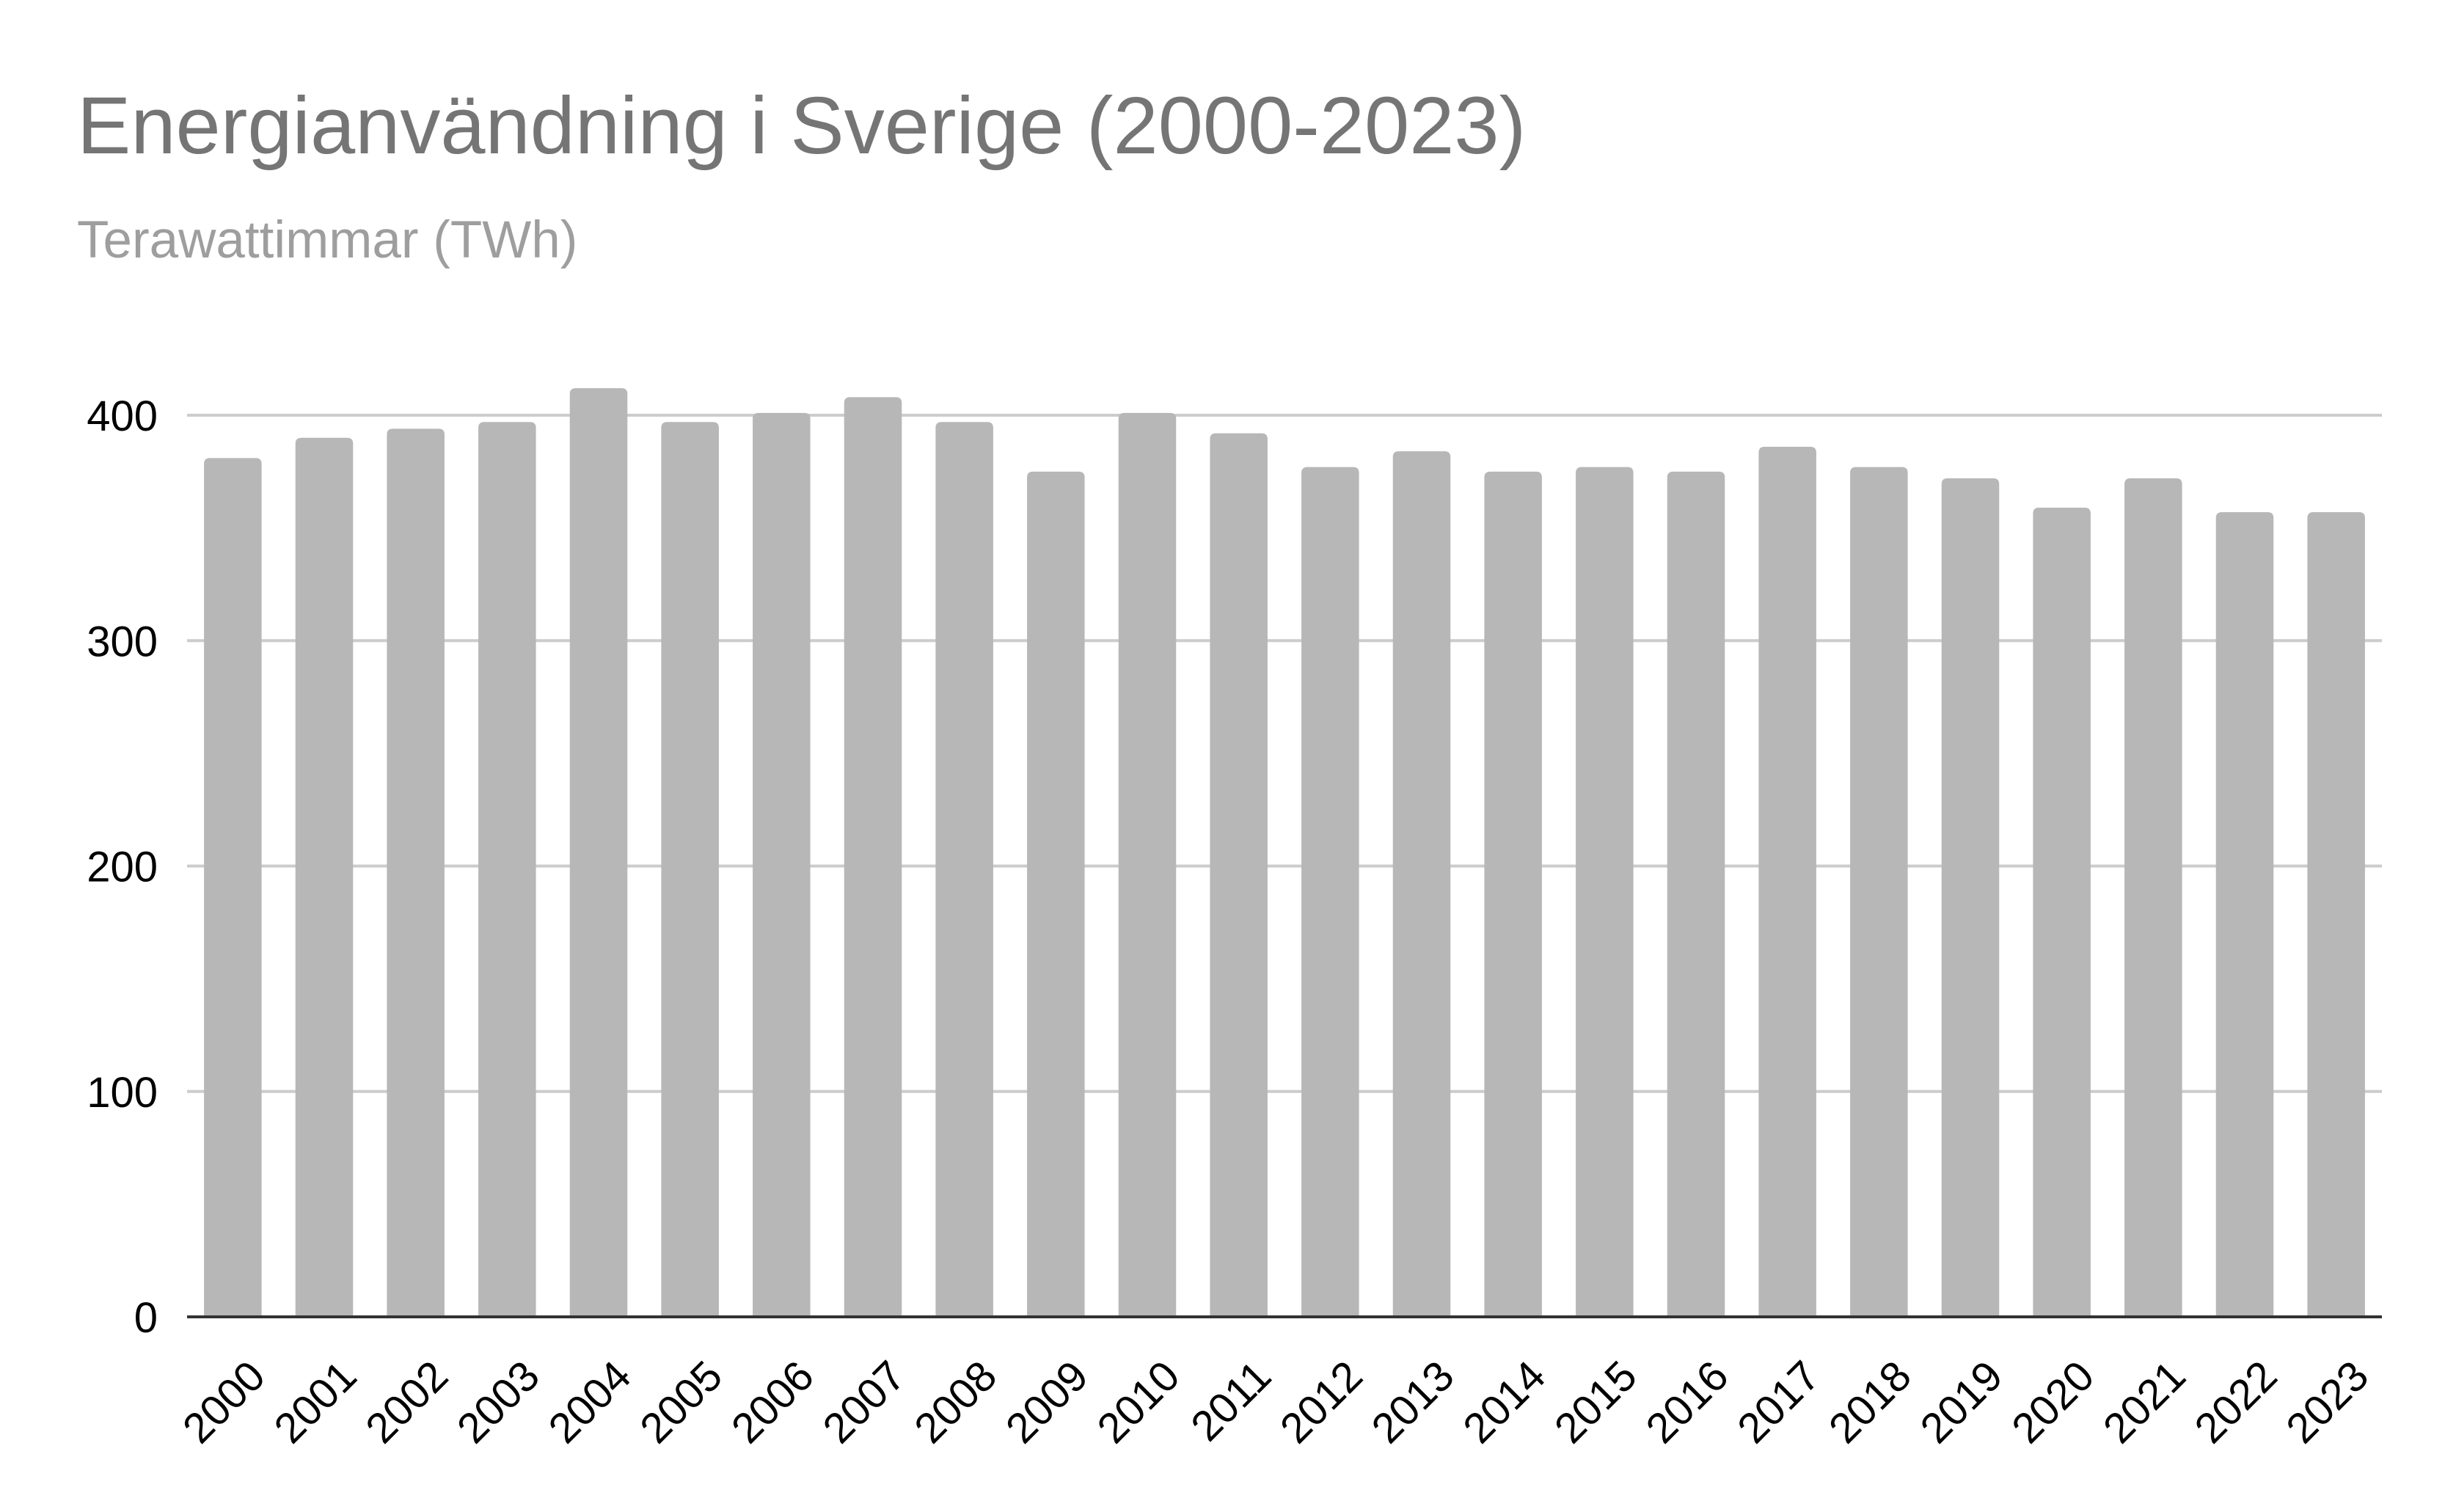 The image size is (2445, 1512). I want to click on bar-2008, so click(964, 870).